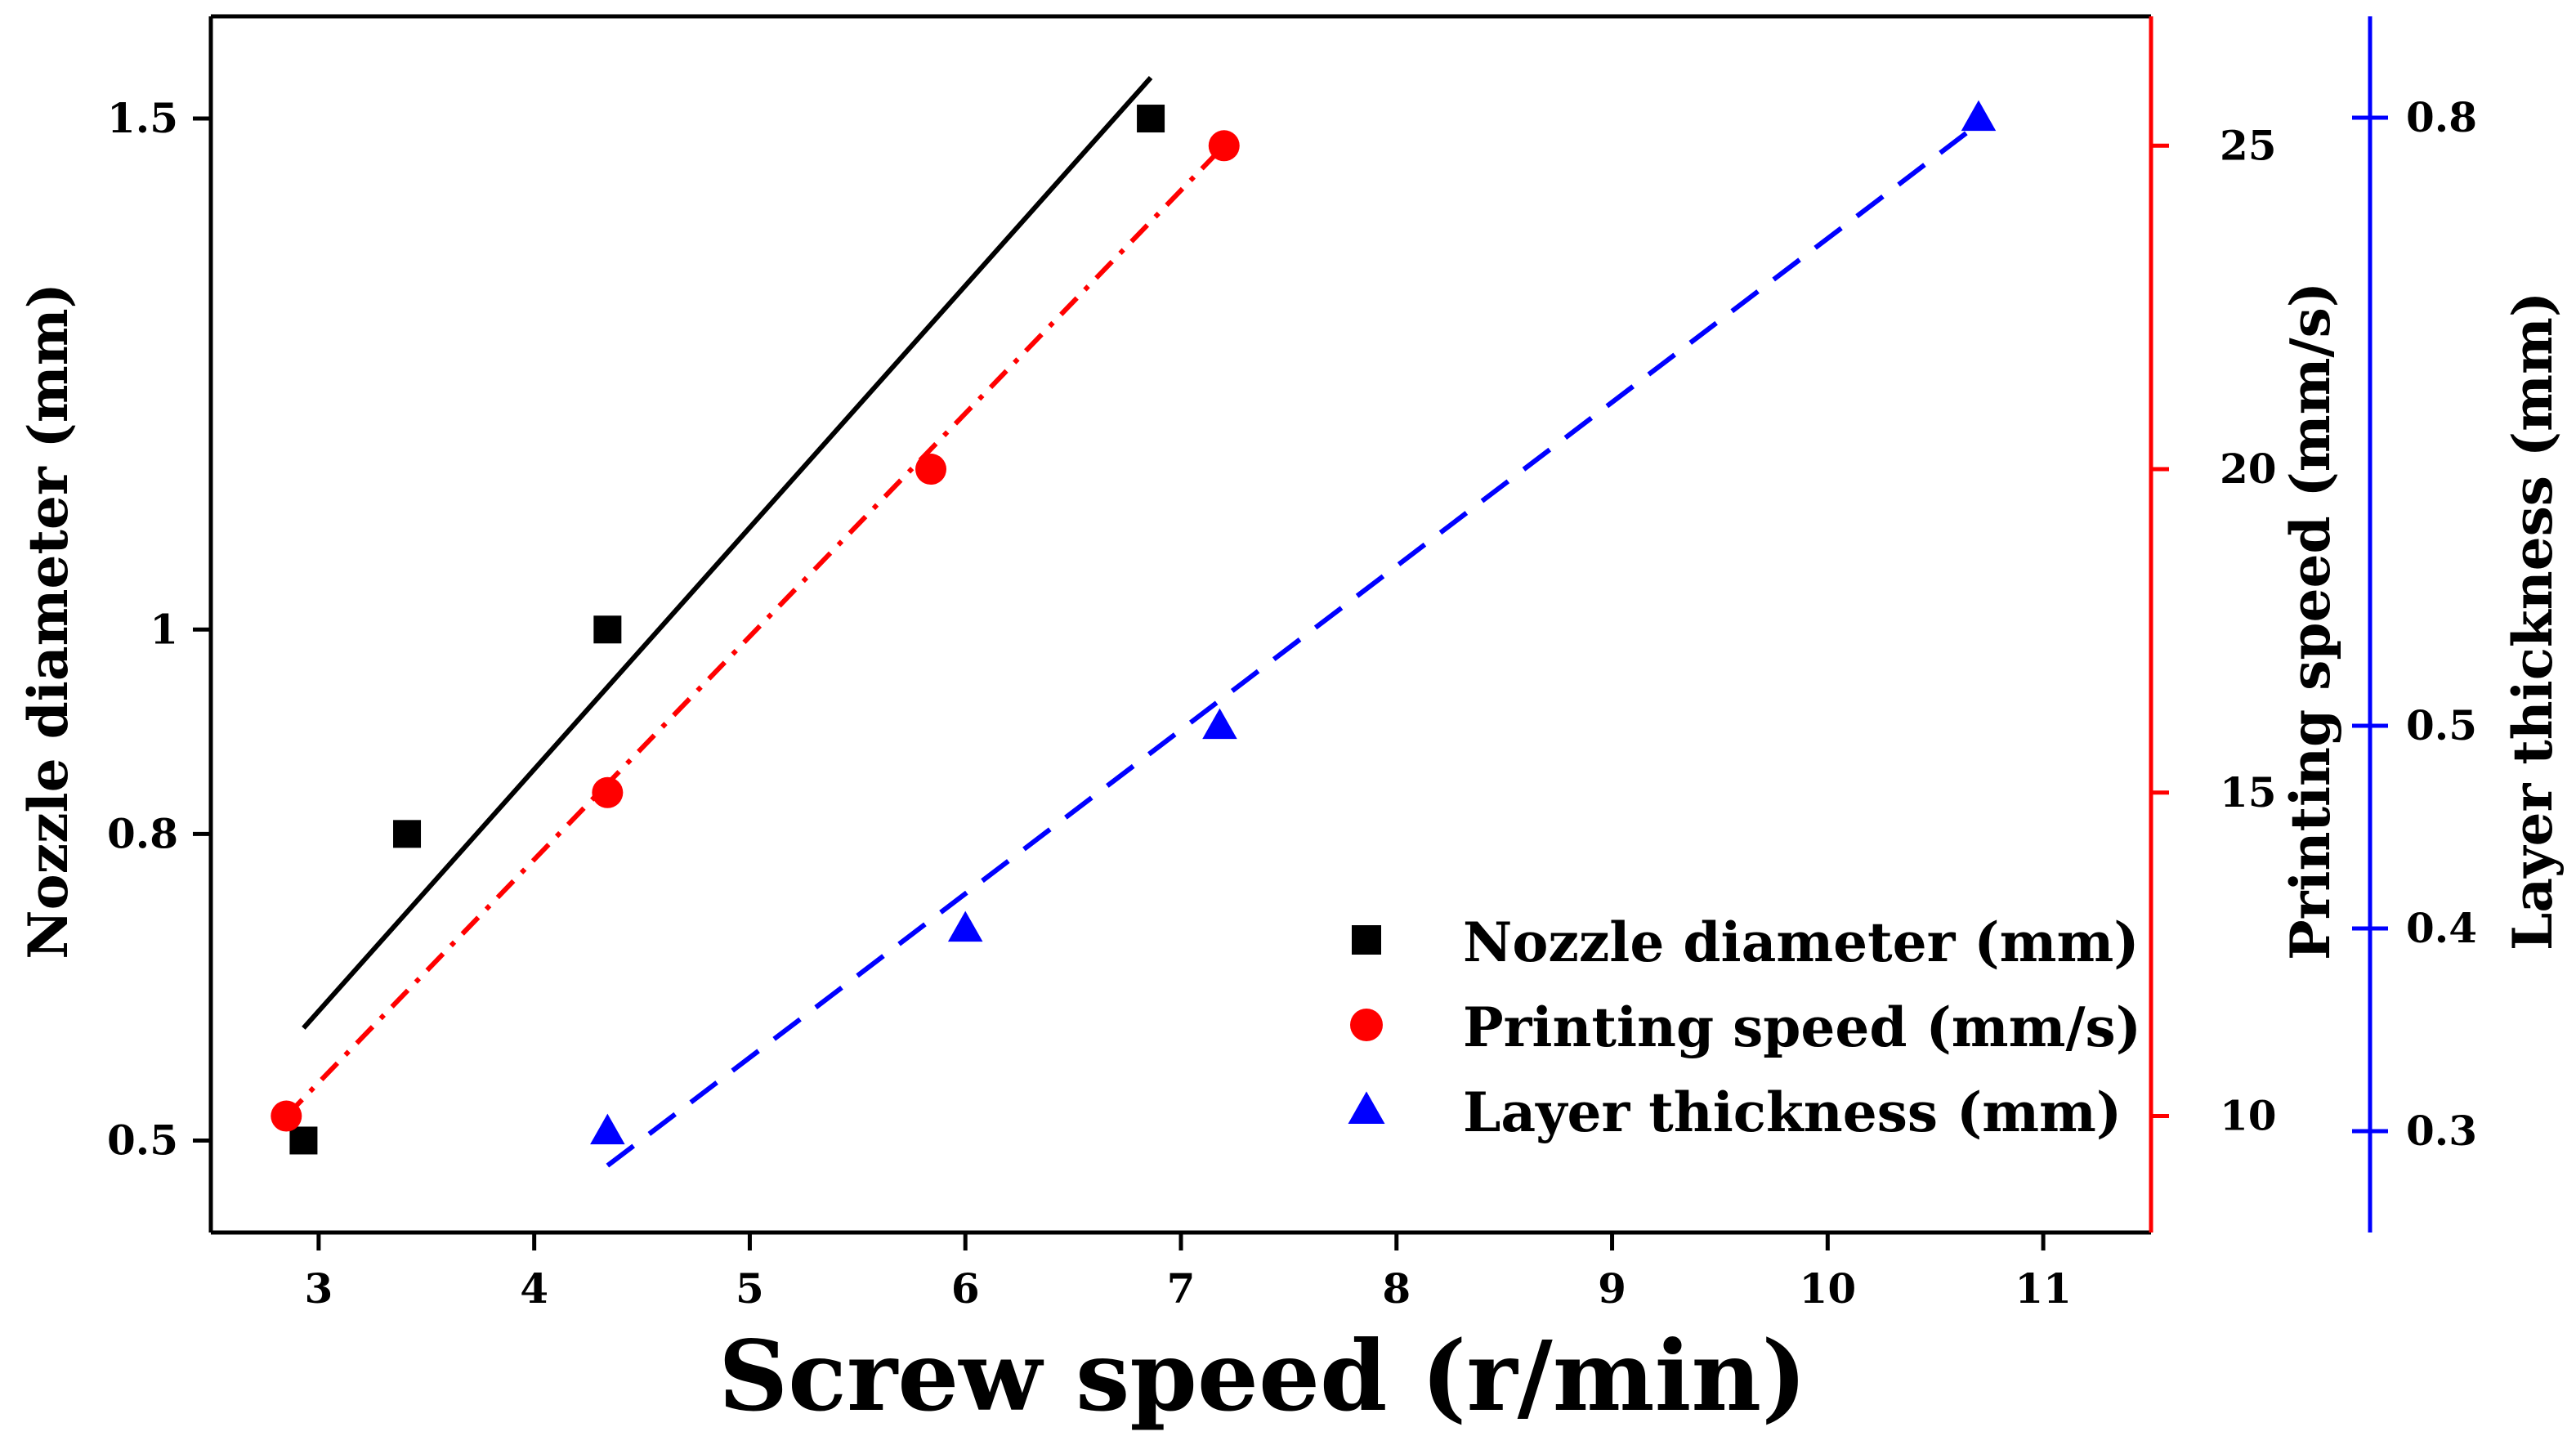  I want to click on x-tick-label: 9, so click(1612, 1289).